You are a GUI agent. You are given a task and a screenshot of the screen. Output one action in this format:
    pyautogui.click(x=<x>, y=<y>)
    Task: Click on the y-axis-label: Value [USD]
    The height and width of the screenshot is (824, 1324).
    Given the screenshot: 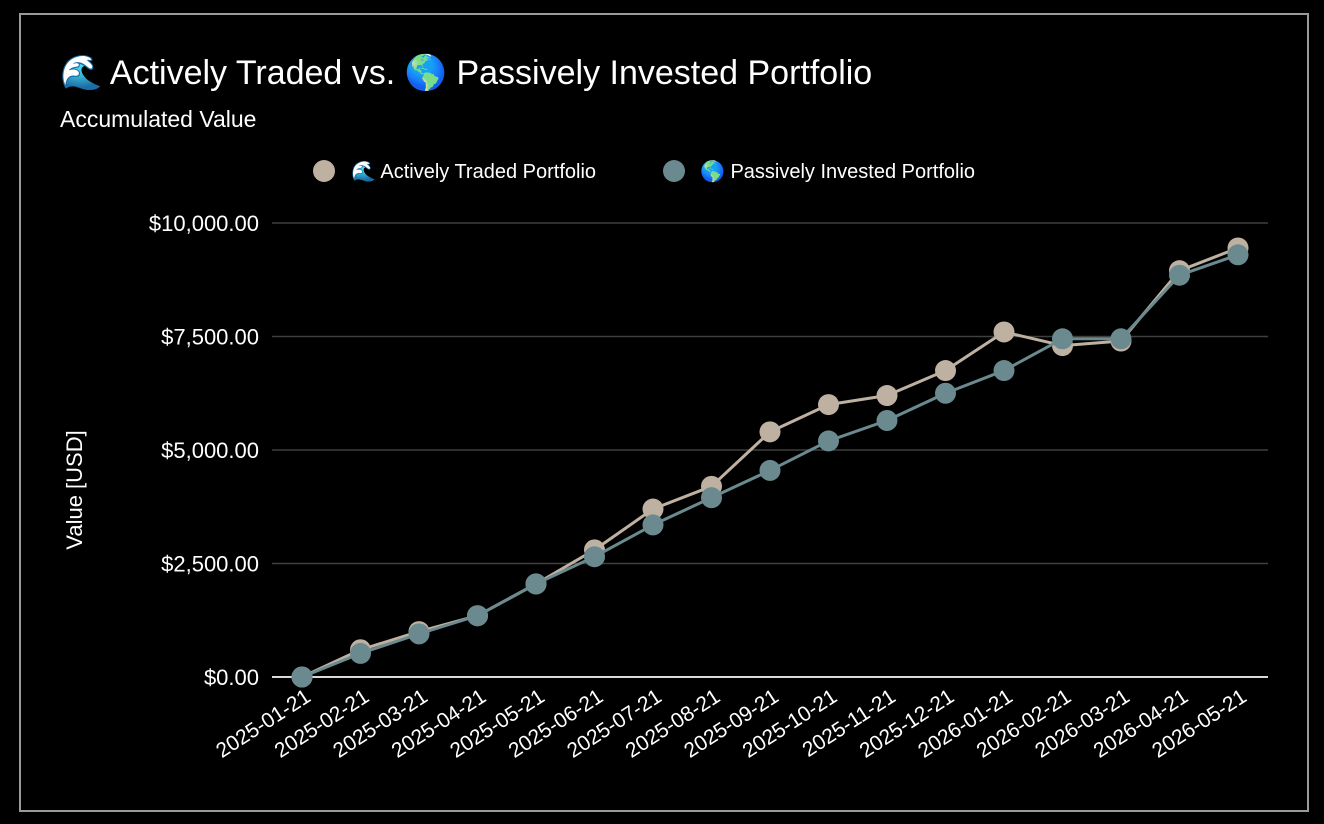 What is the action you would take?
    pyautogui.click(x=74, y=489)
    